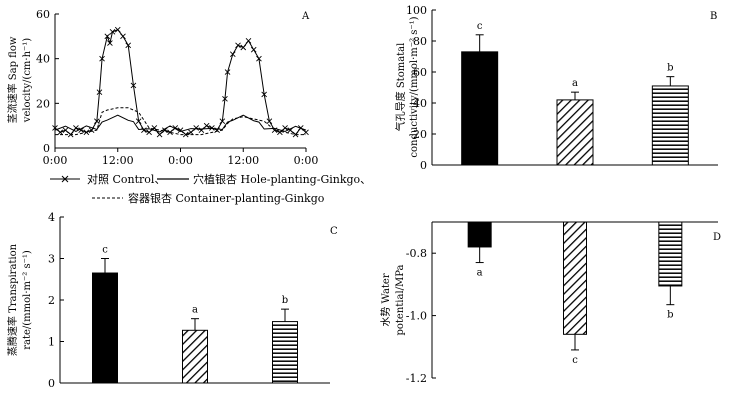 This screenshot has width=729, height=400. Describe the element at coordinates (416, 253) in the screenshot. I see `y-tick-label-d: -0.8` at that location.